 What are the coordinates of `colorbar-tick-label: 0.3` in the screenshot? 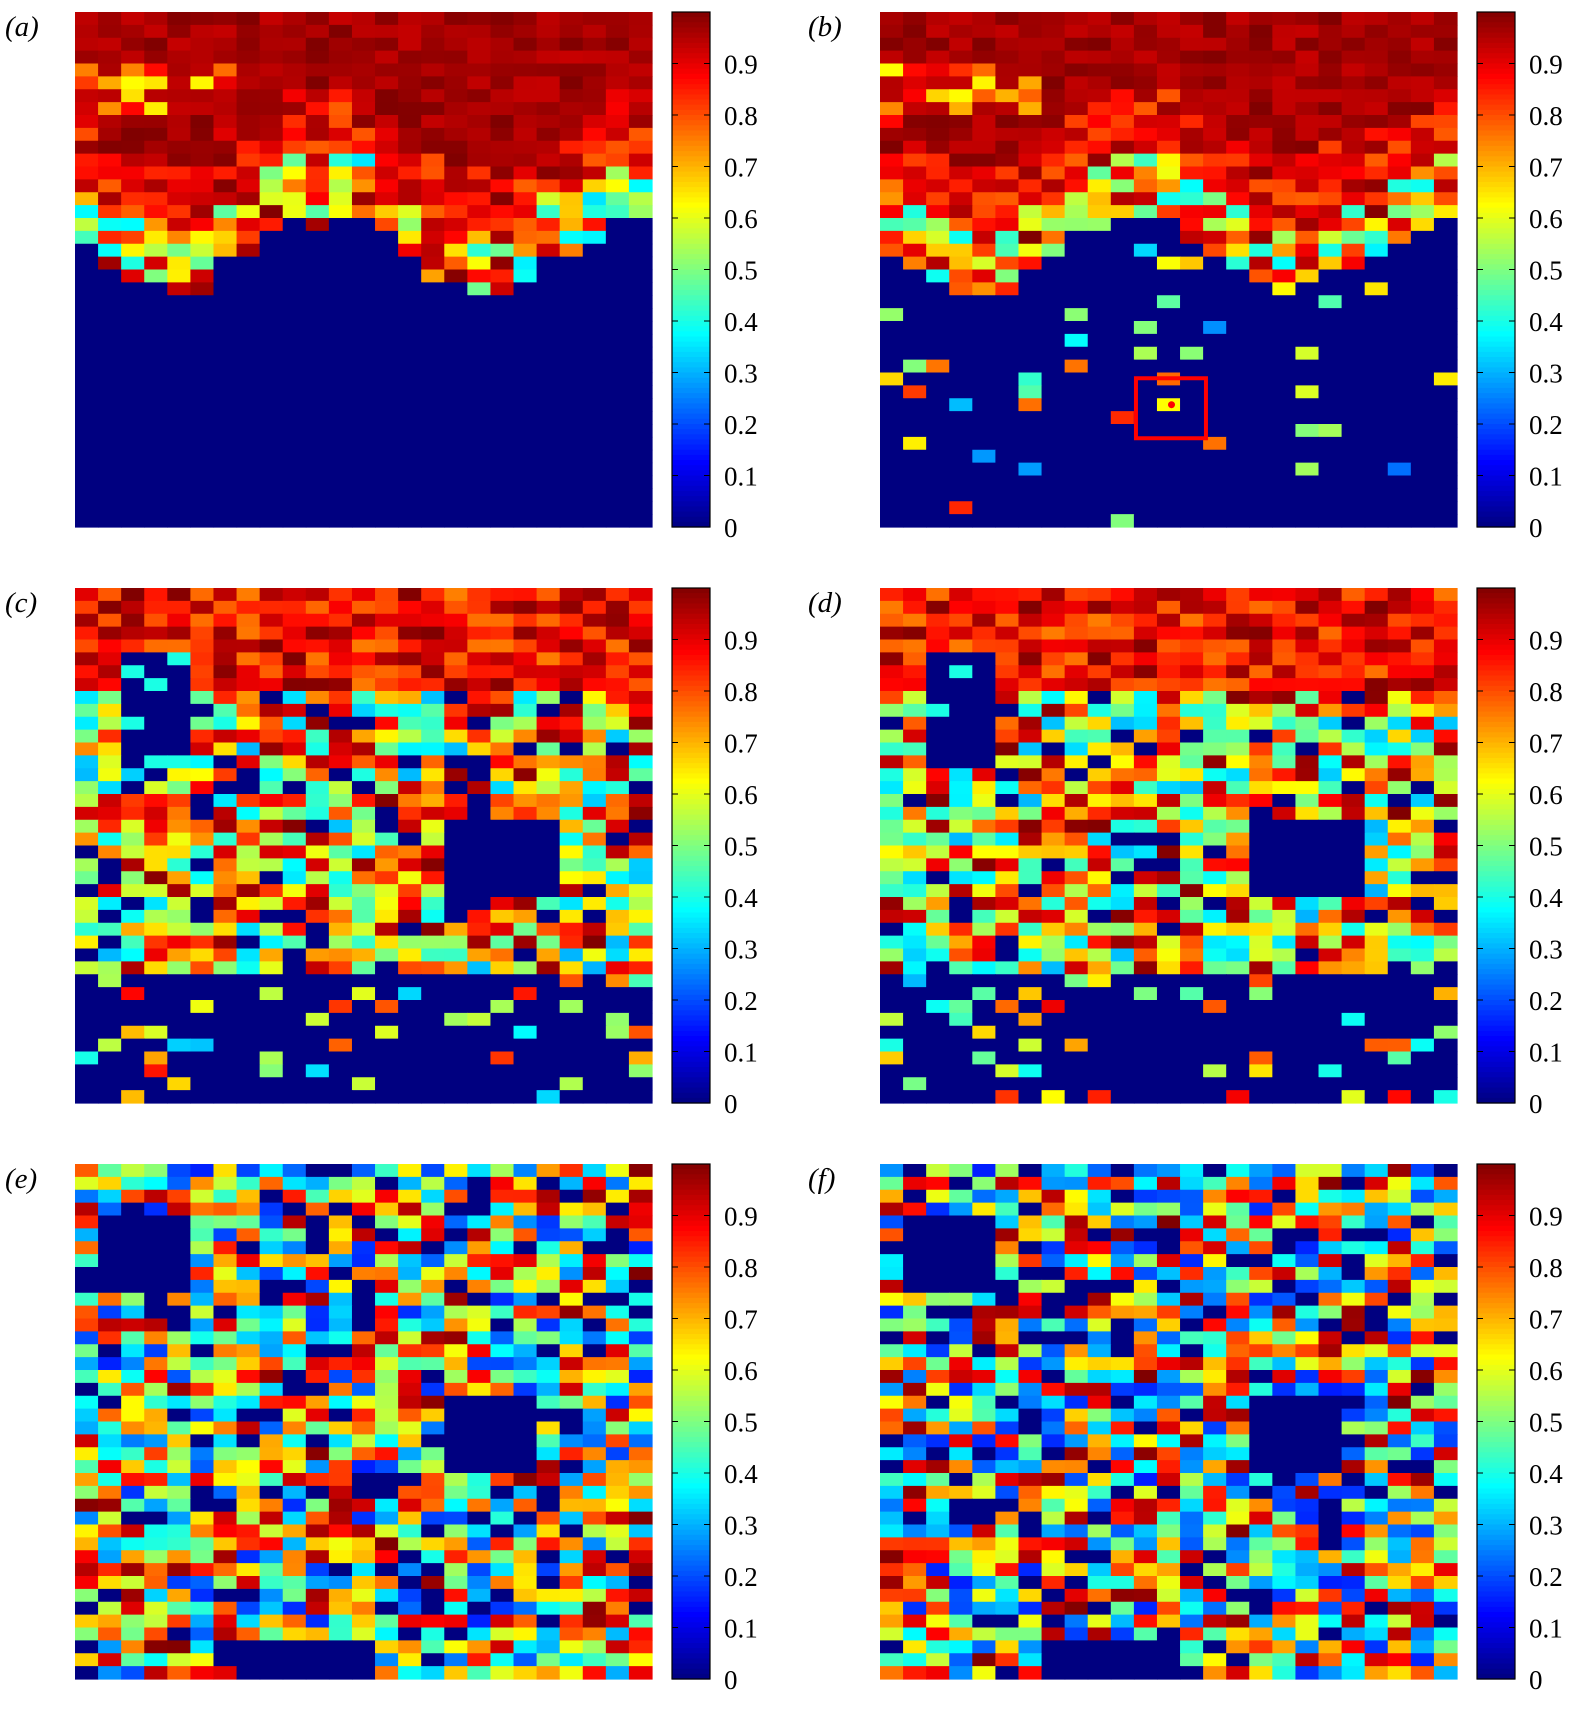 It's located at (1546, 950).